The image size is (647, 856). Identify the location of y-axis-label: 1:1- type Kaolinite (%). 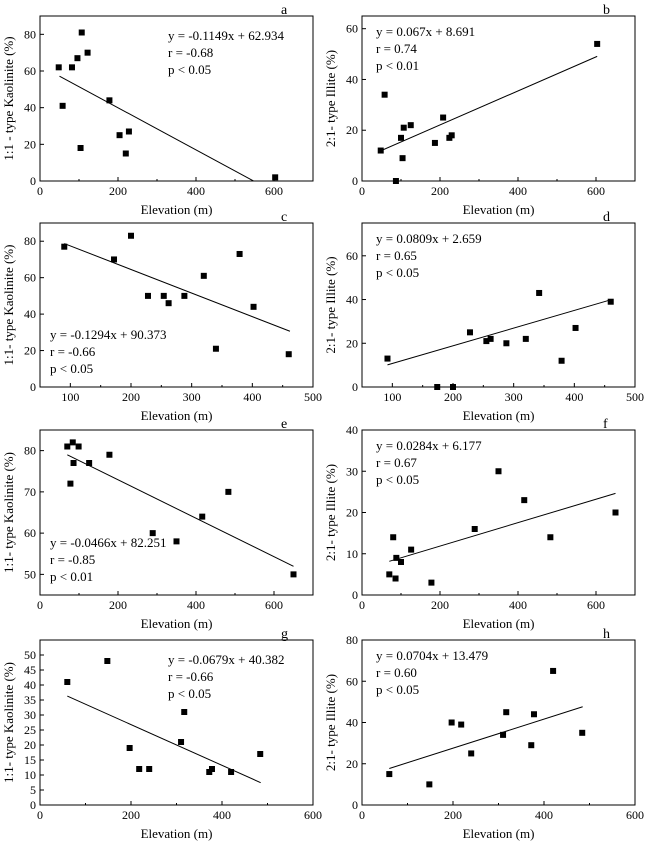
(8, 722).